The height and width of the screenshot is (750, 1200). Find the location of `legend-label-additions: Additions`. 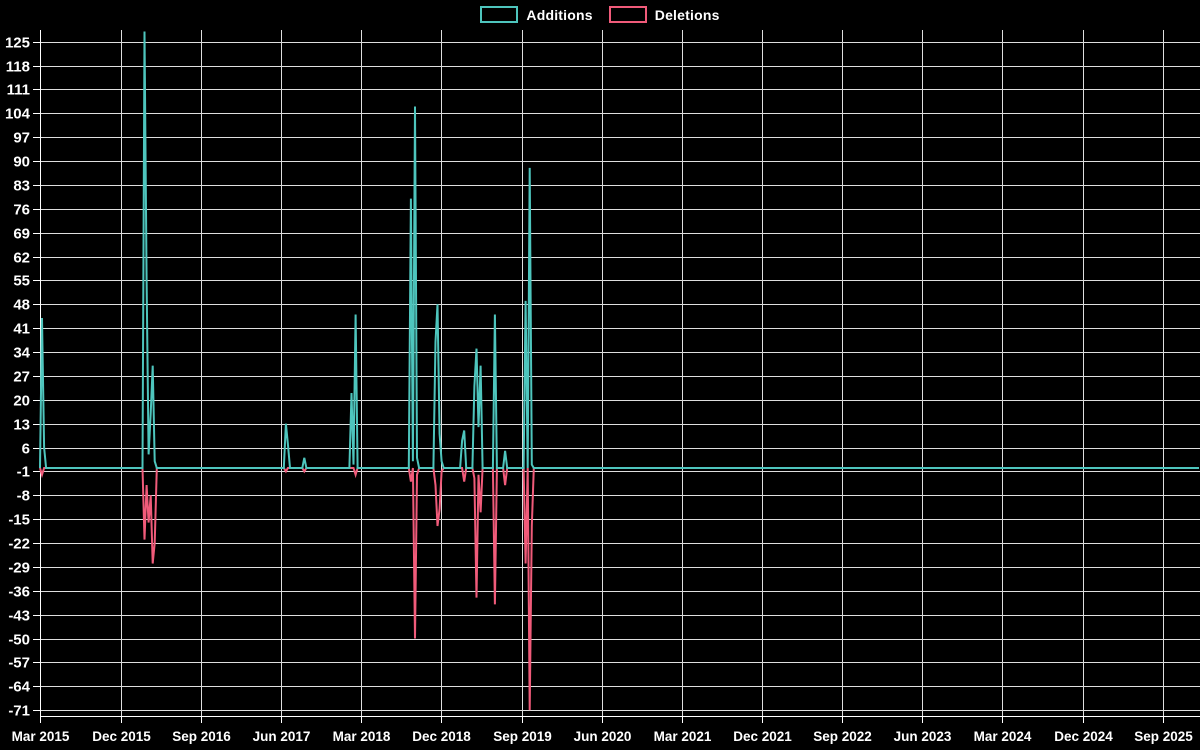

legend-label-additions: Additions is located at coordinates (559, 14).